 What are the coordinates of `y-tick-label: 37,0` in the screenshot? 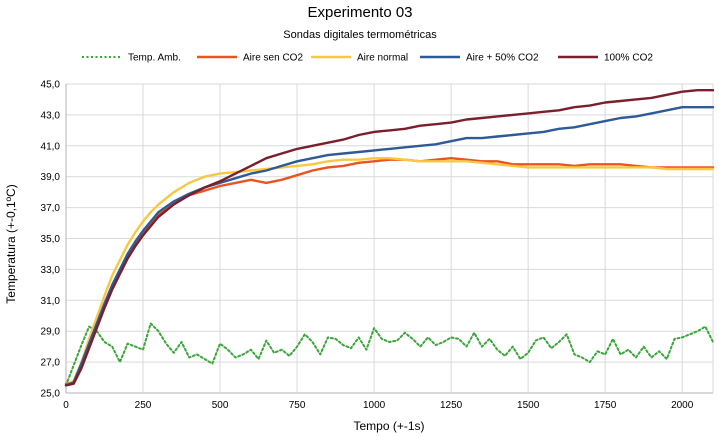 It's located at (51, 208).